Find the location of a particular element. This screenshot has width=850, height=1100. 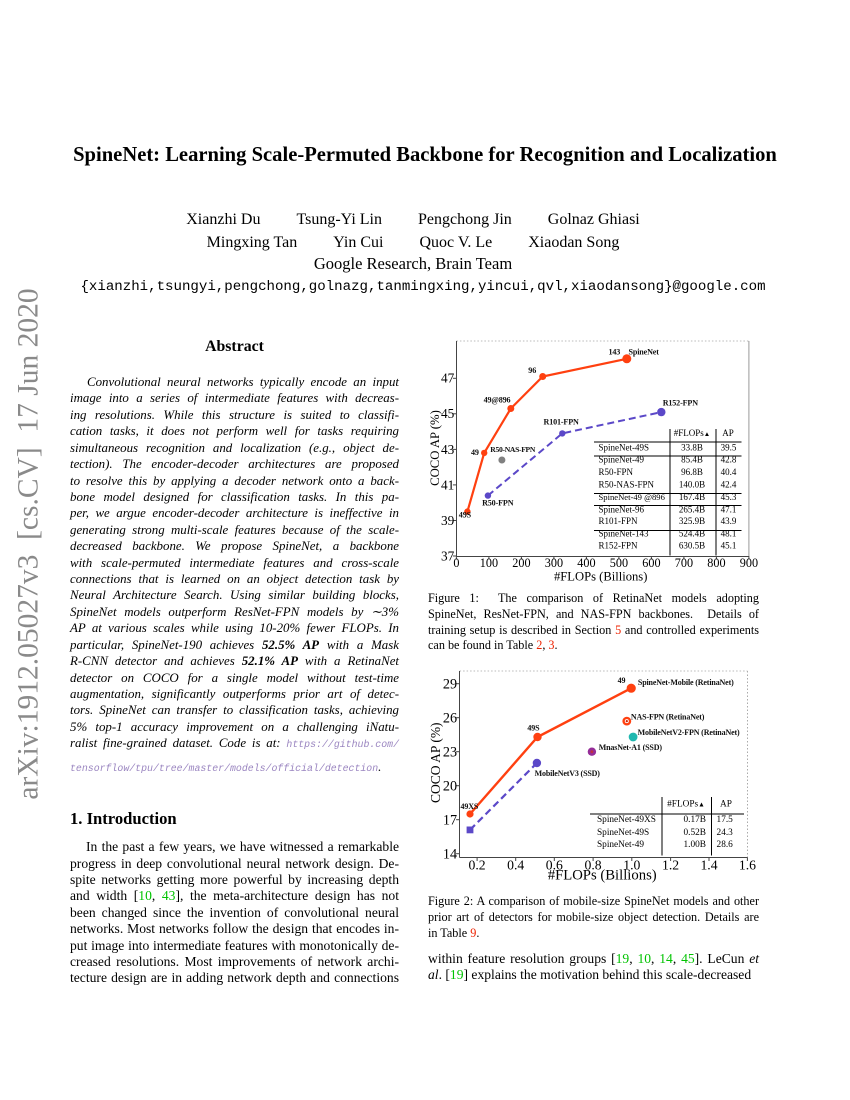

svg-text: 29 is located at coordinates (450, 684).